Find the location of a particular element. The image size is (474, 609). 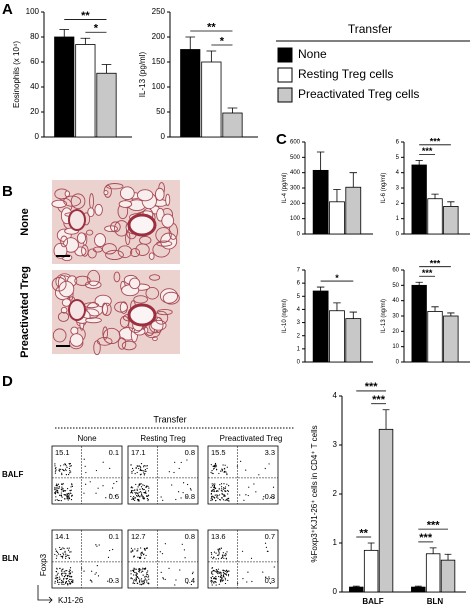

legend-label: Resting Treg cells is located at coordinates (345, 74).